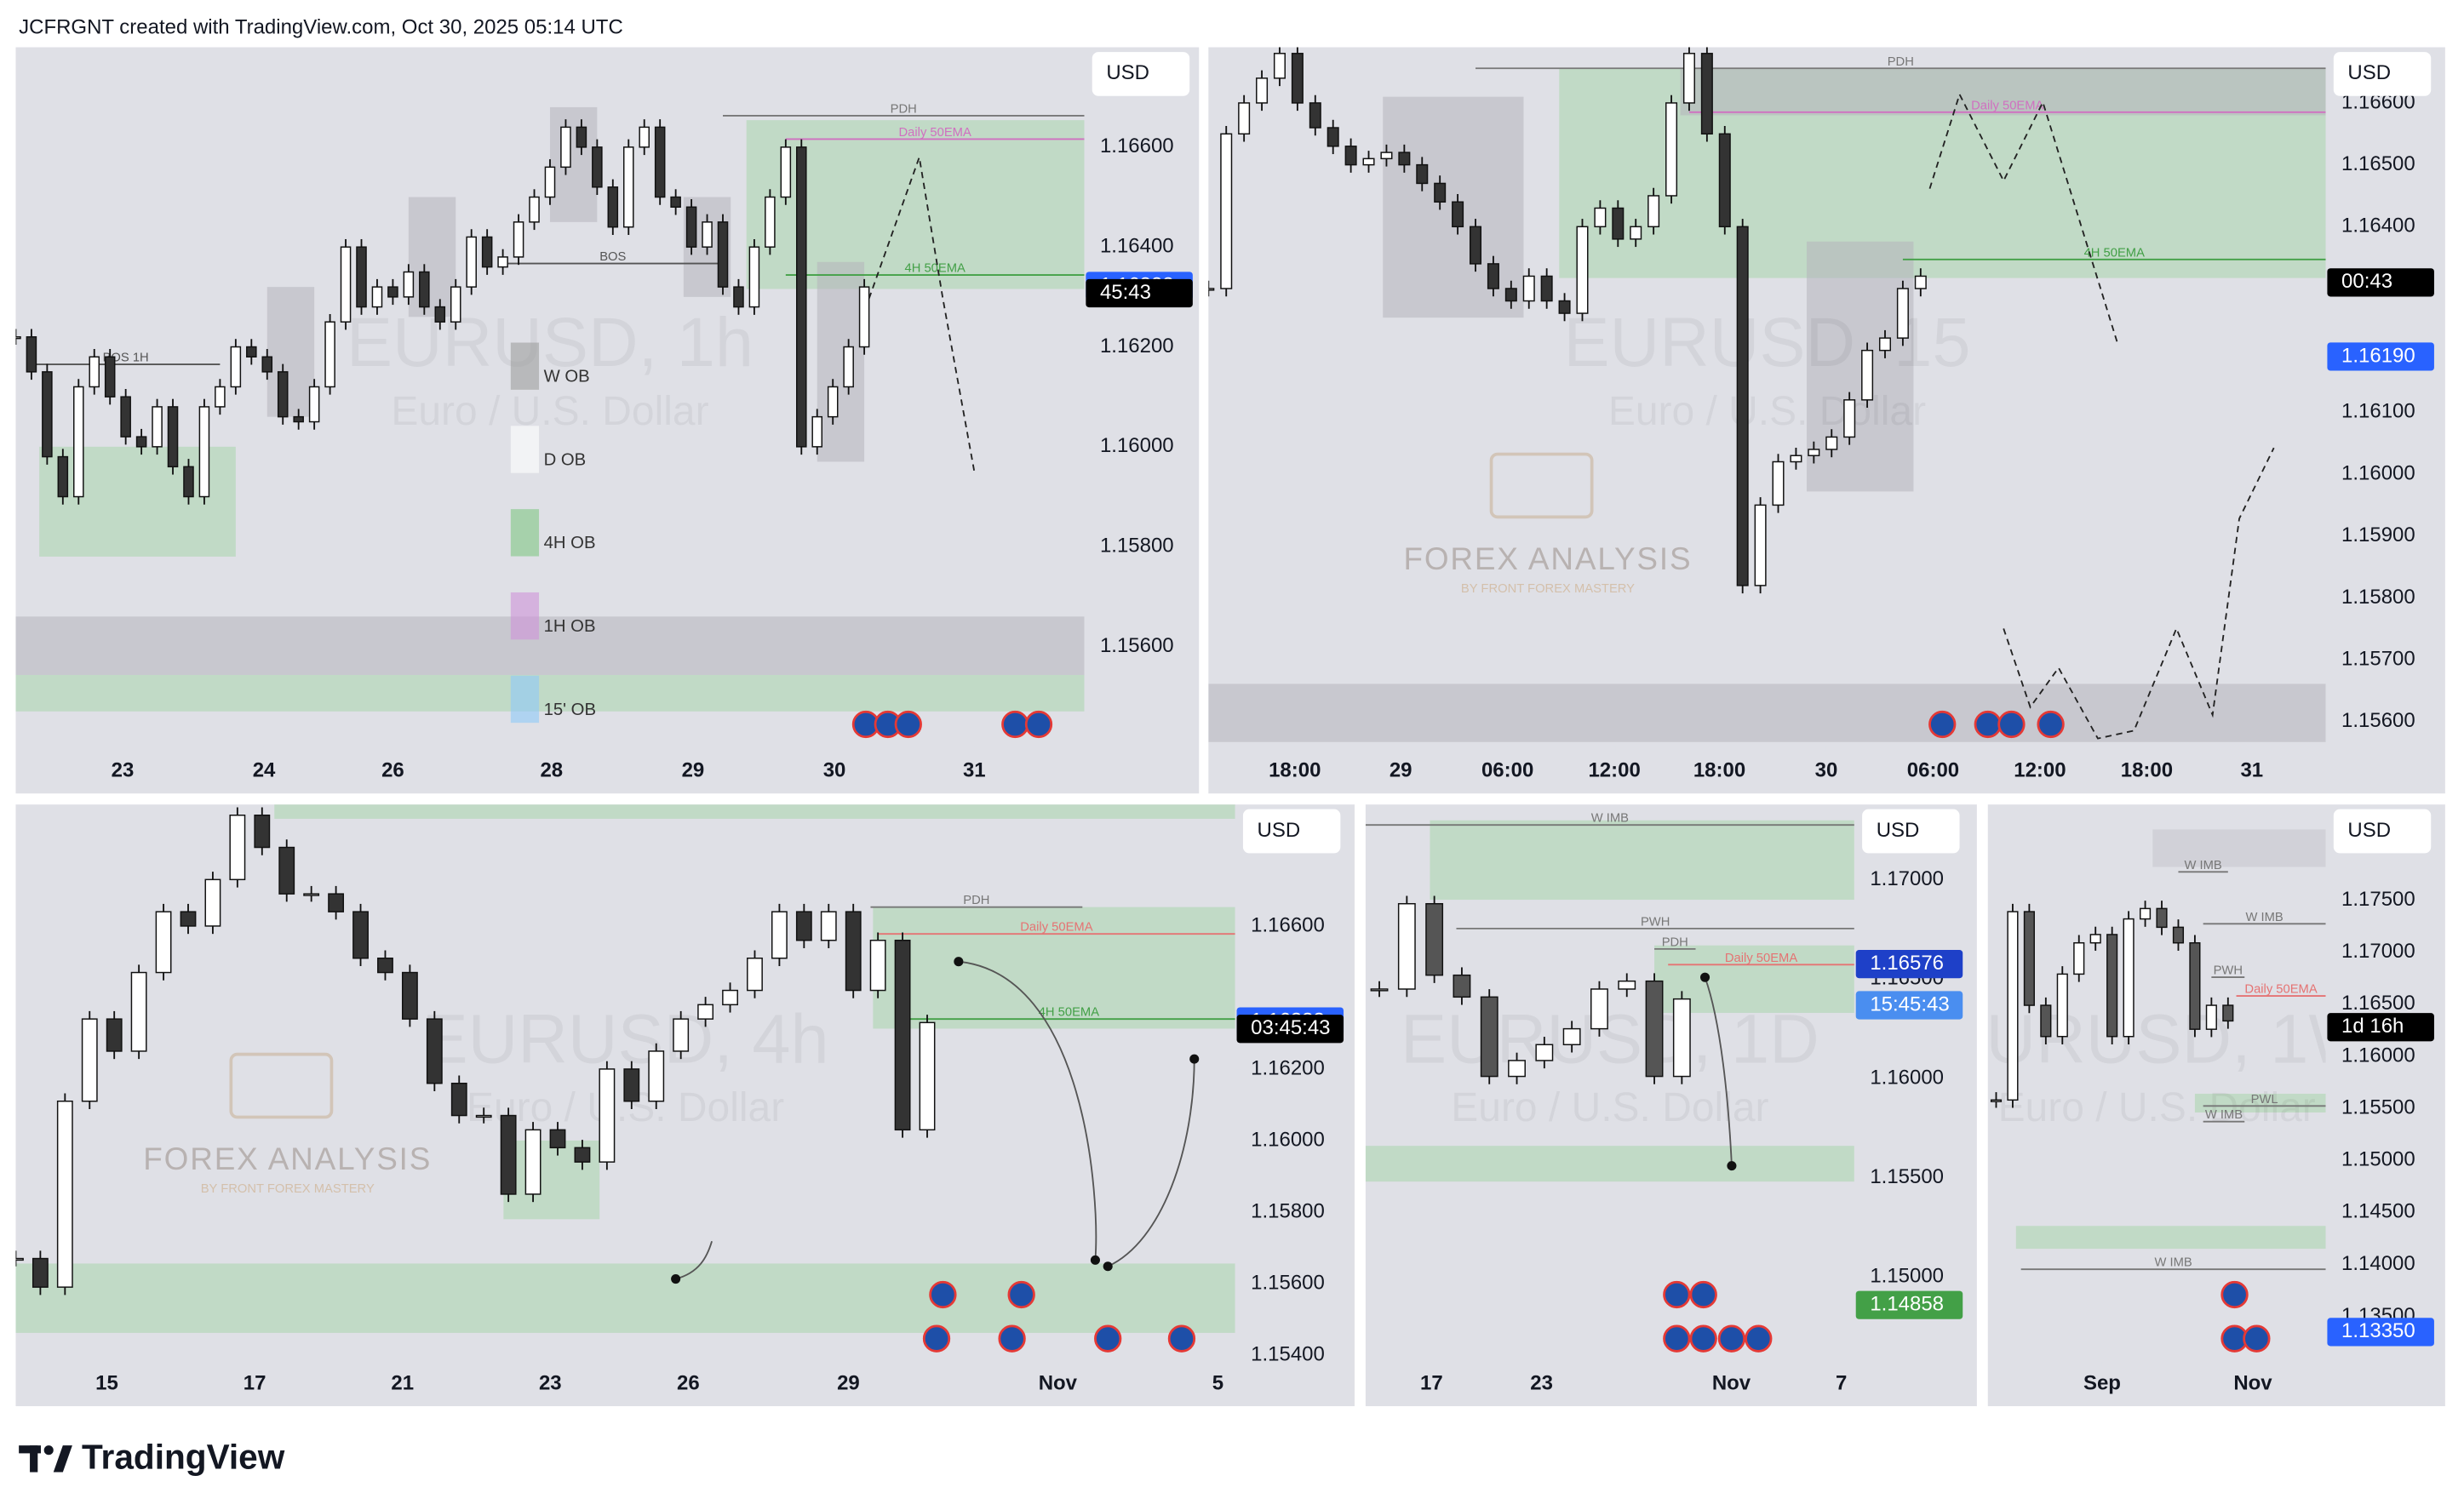  What do you see at coordinates (1907, 963) in the screenshot?
I see `price-tag-label: 1.16576` at bounding box center [1907, 963].